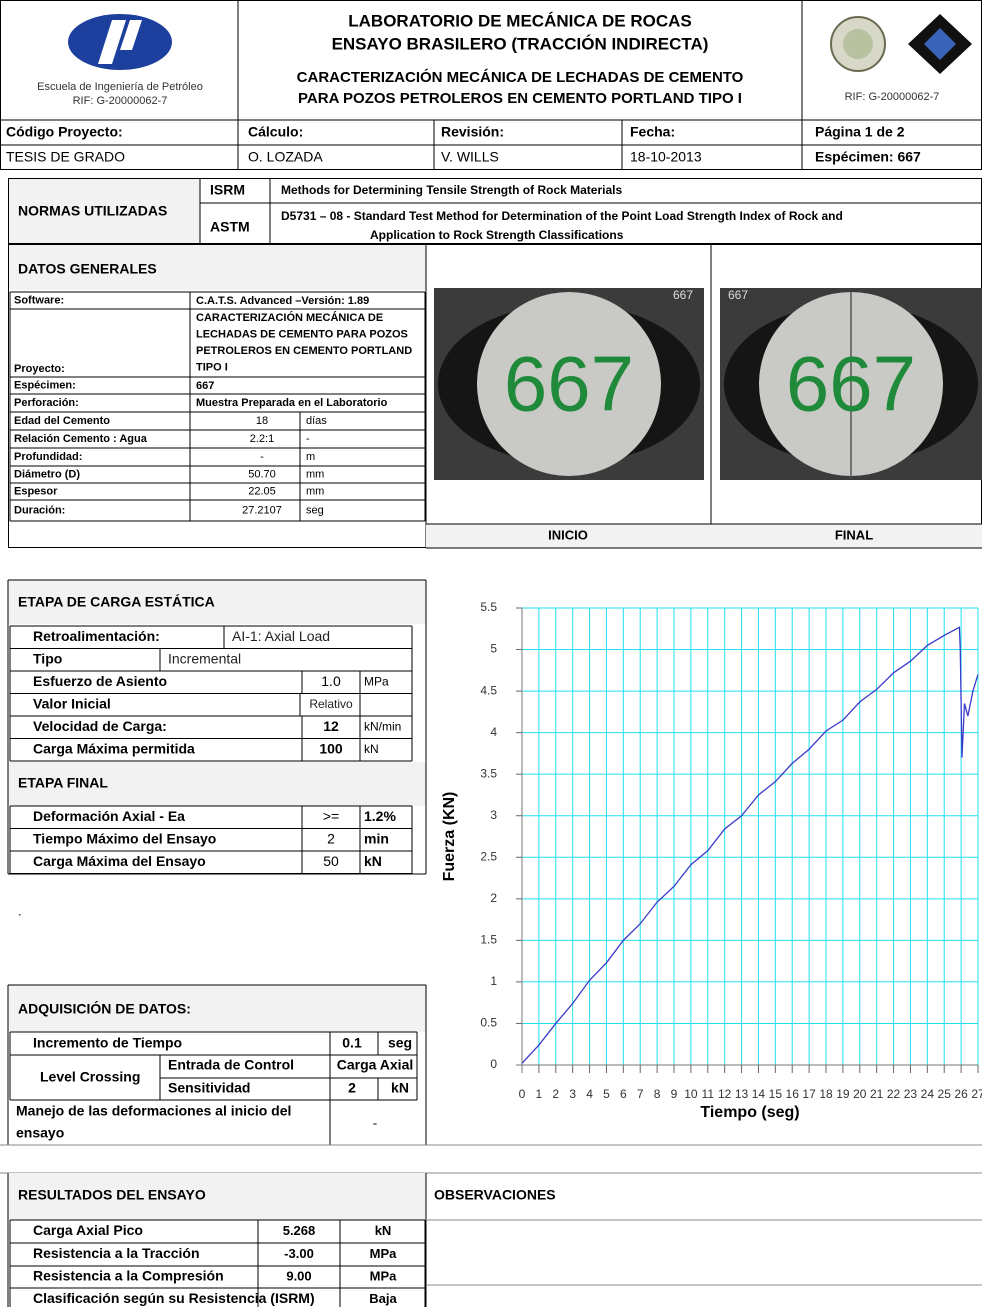 The height and width of the screenshot is (1307, 982). Describe the element at coordinates (568, 534) in the screenshot. I see `photo-label: INICIO` at that location.